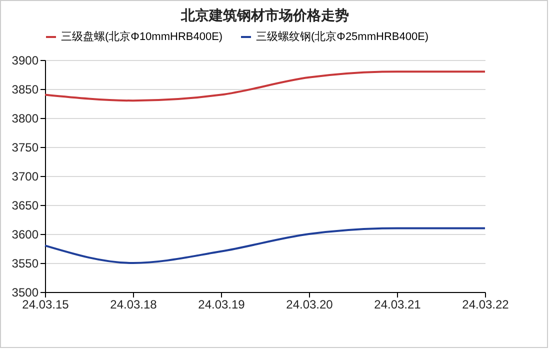  I want to click on x-tick-label: 24.03.22, so click(486, 305).